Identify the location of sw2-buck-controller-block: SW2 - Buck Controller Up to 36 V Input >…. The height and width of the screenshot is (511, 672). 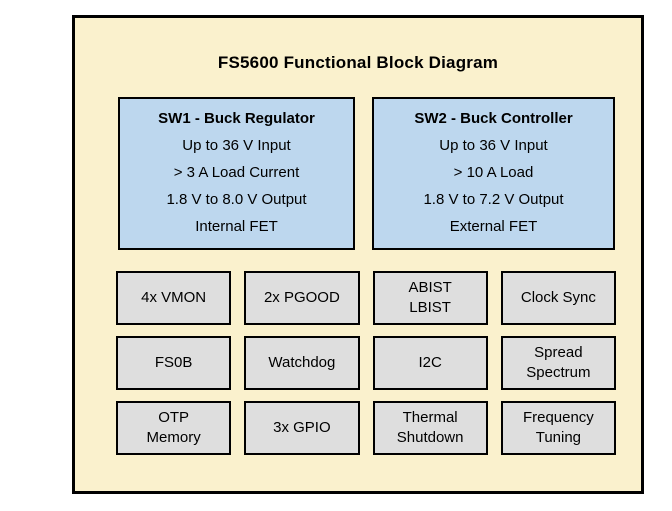
(493, 173).